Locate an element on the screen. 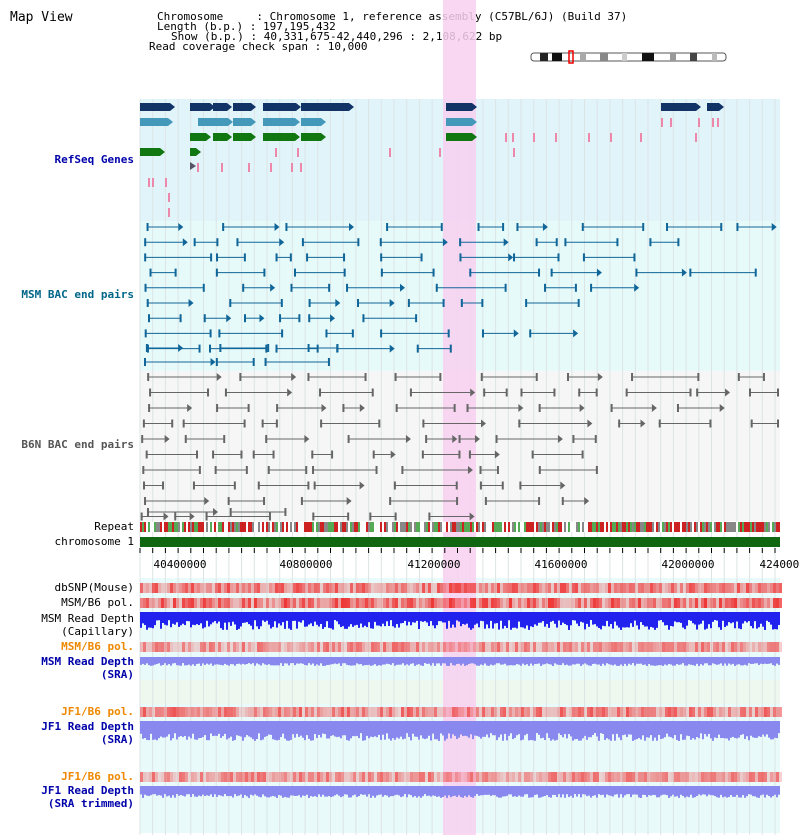 This screenshot has width=800, height=835. track-label-msm-bac: MSM BAC end pairs is located at coordinates (77, 294).